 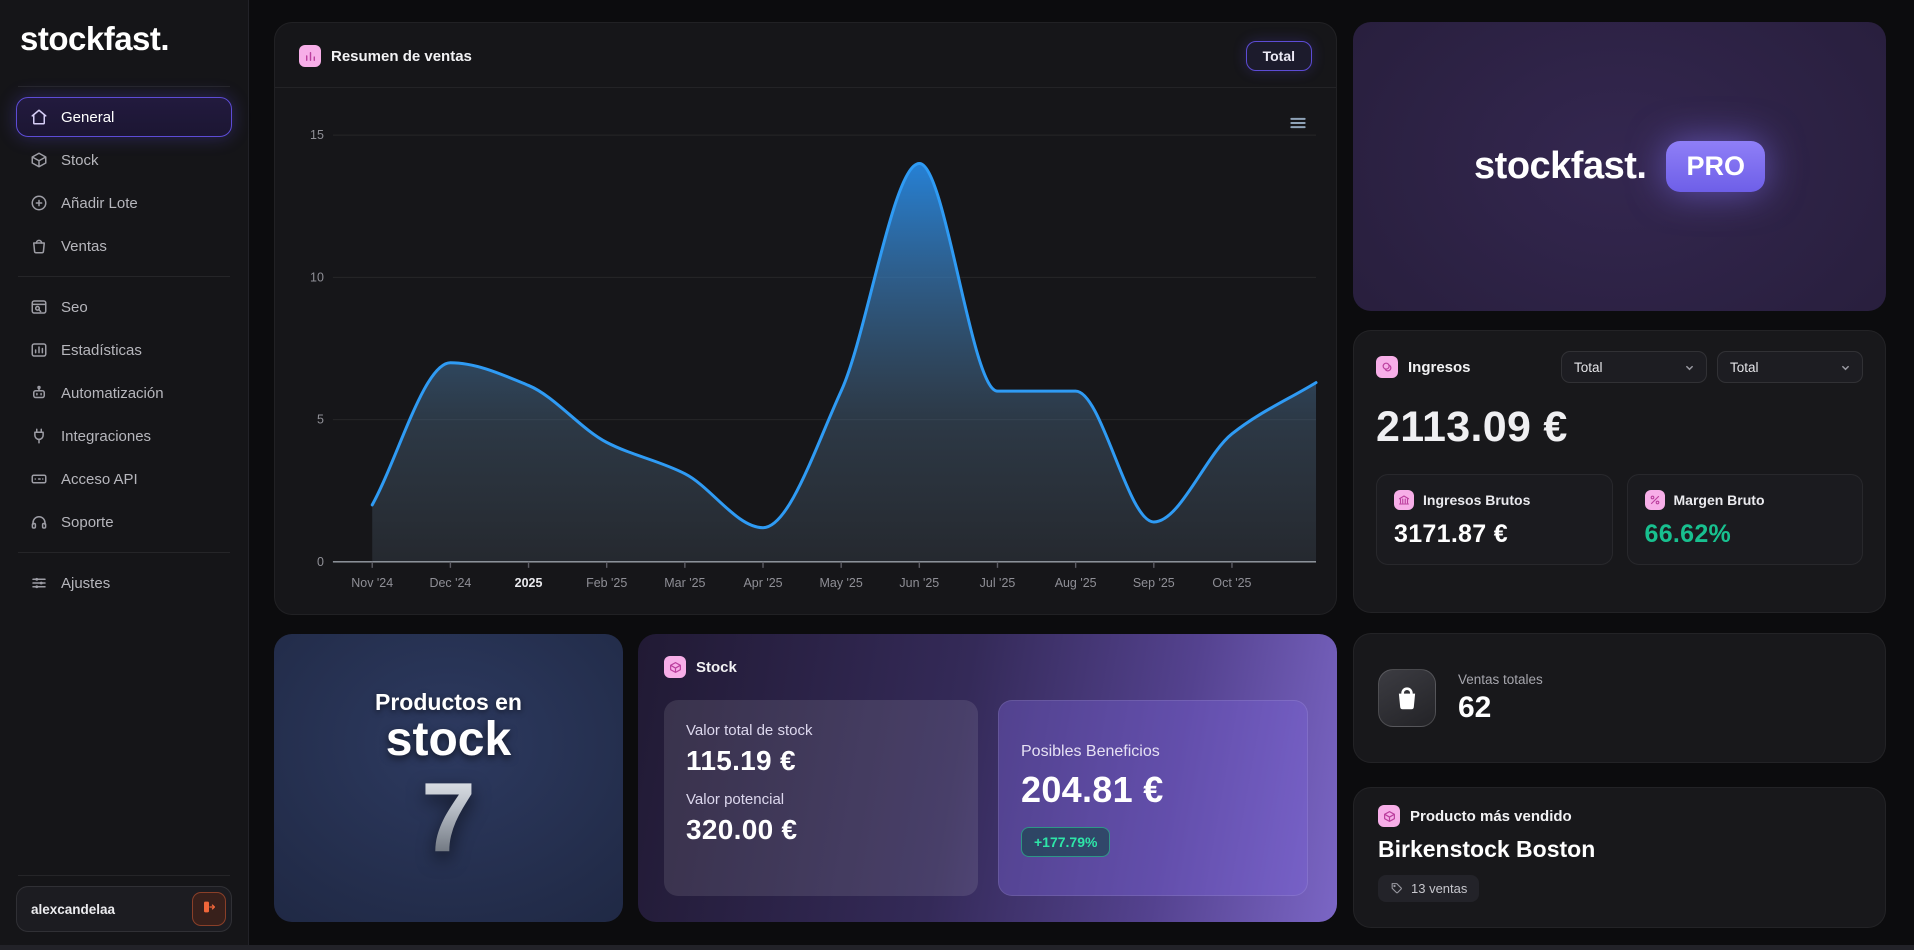 I want to click on box-icon, so click(x=1389, y=816).